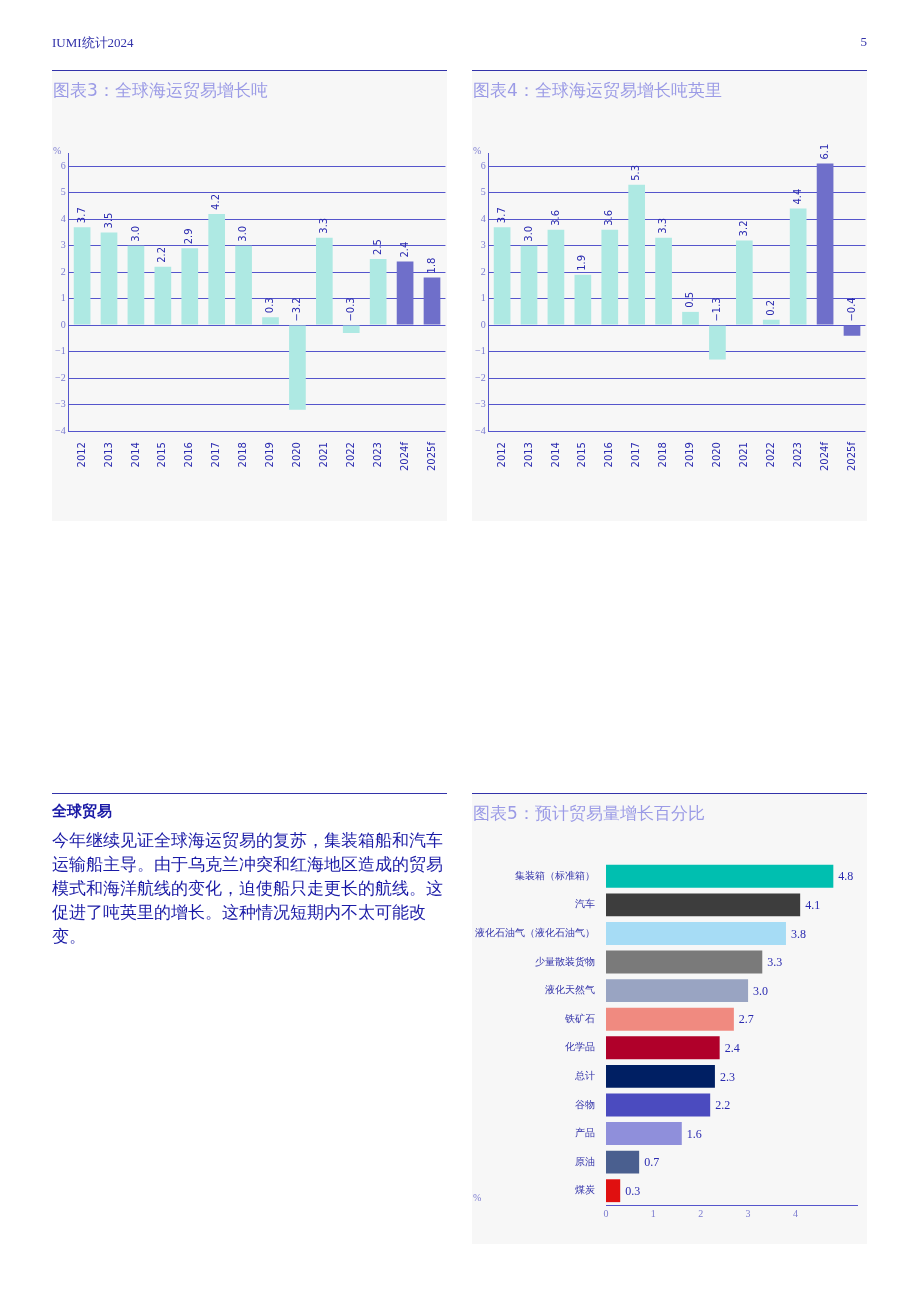  Describe the element at coordinates (606, 1213) in the screenshot. I see `x-tick-label: 0` at that location.